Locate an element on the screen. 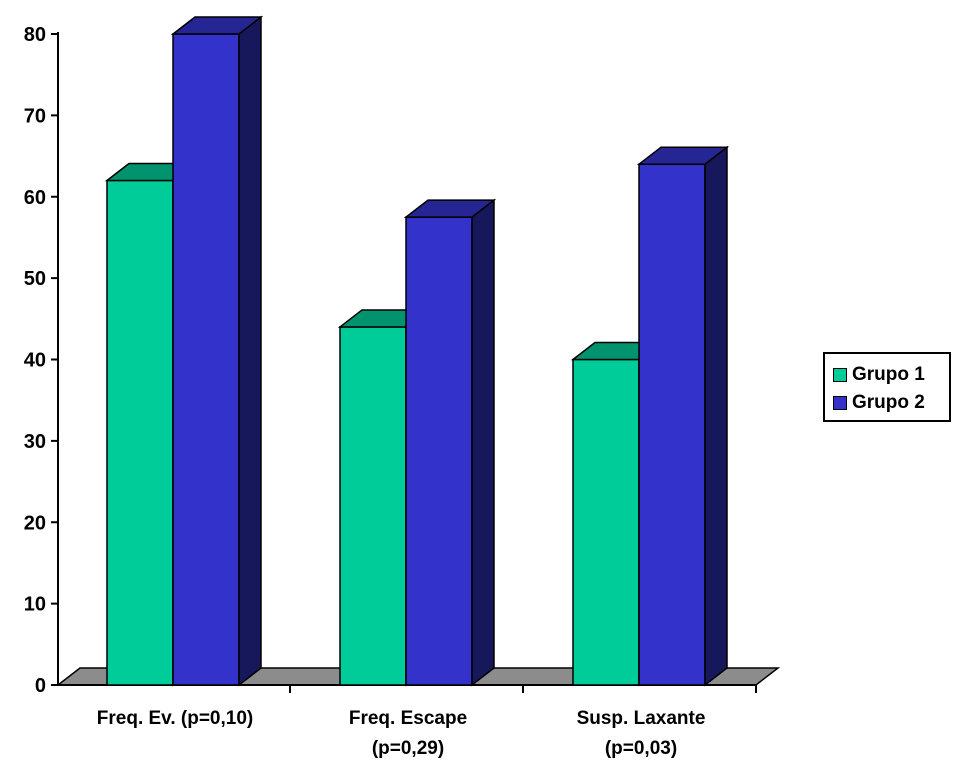 Image resolution: width=958 pixels, height=761 pixels. y-tick-label: 0 is located at coordinates (40, 686).